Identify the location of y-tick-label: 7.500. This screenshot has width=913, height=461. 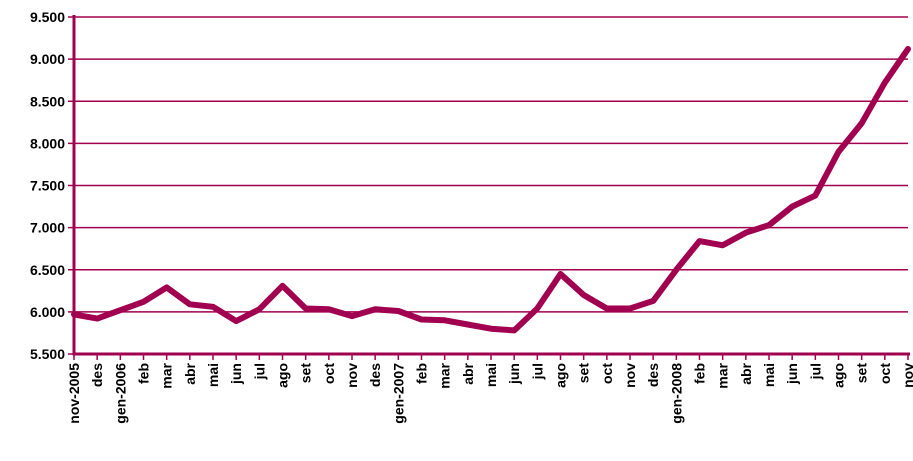
(47, 186).